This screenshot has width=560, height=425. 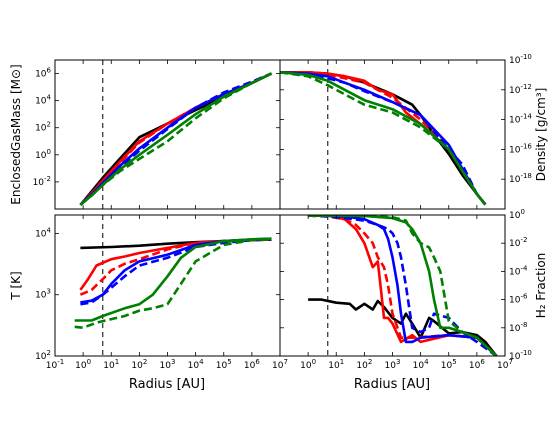 What do you see at coordinates (518, 299) in the screenshot?
I see `h2fraction-ytick-label: 10⁻⁶` at bounding box center [518, 299].